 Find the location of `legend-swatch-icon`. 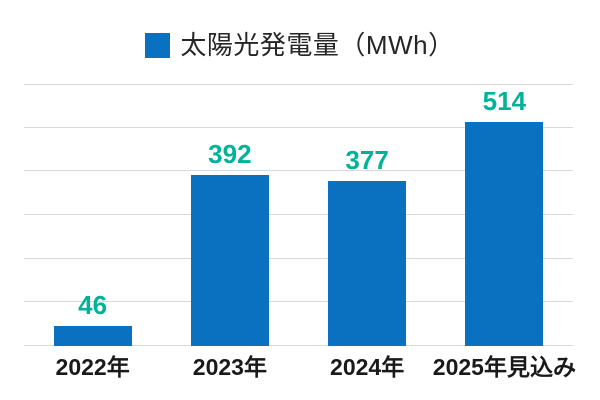

legend-swatch-icon is located at coordinates (158, 45).